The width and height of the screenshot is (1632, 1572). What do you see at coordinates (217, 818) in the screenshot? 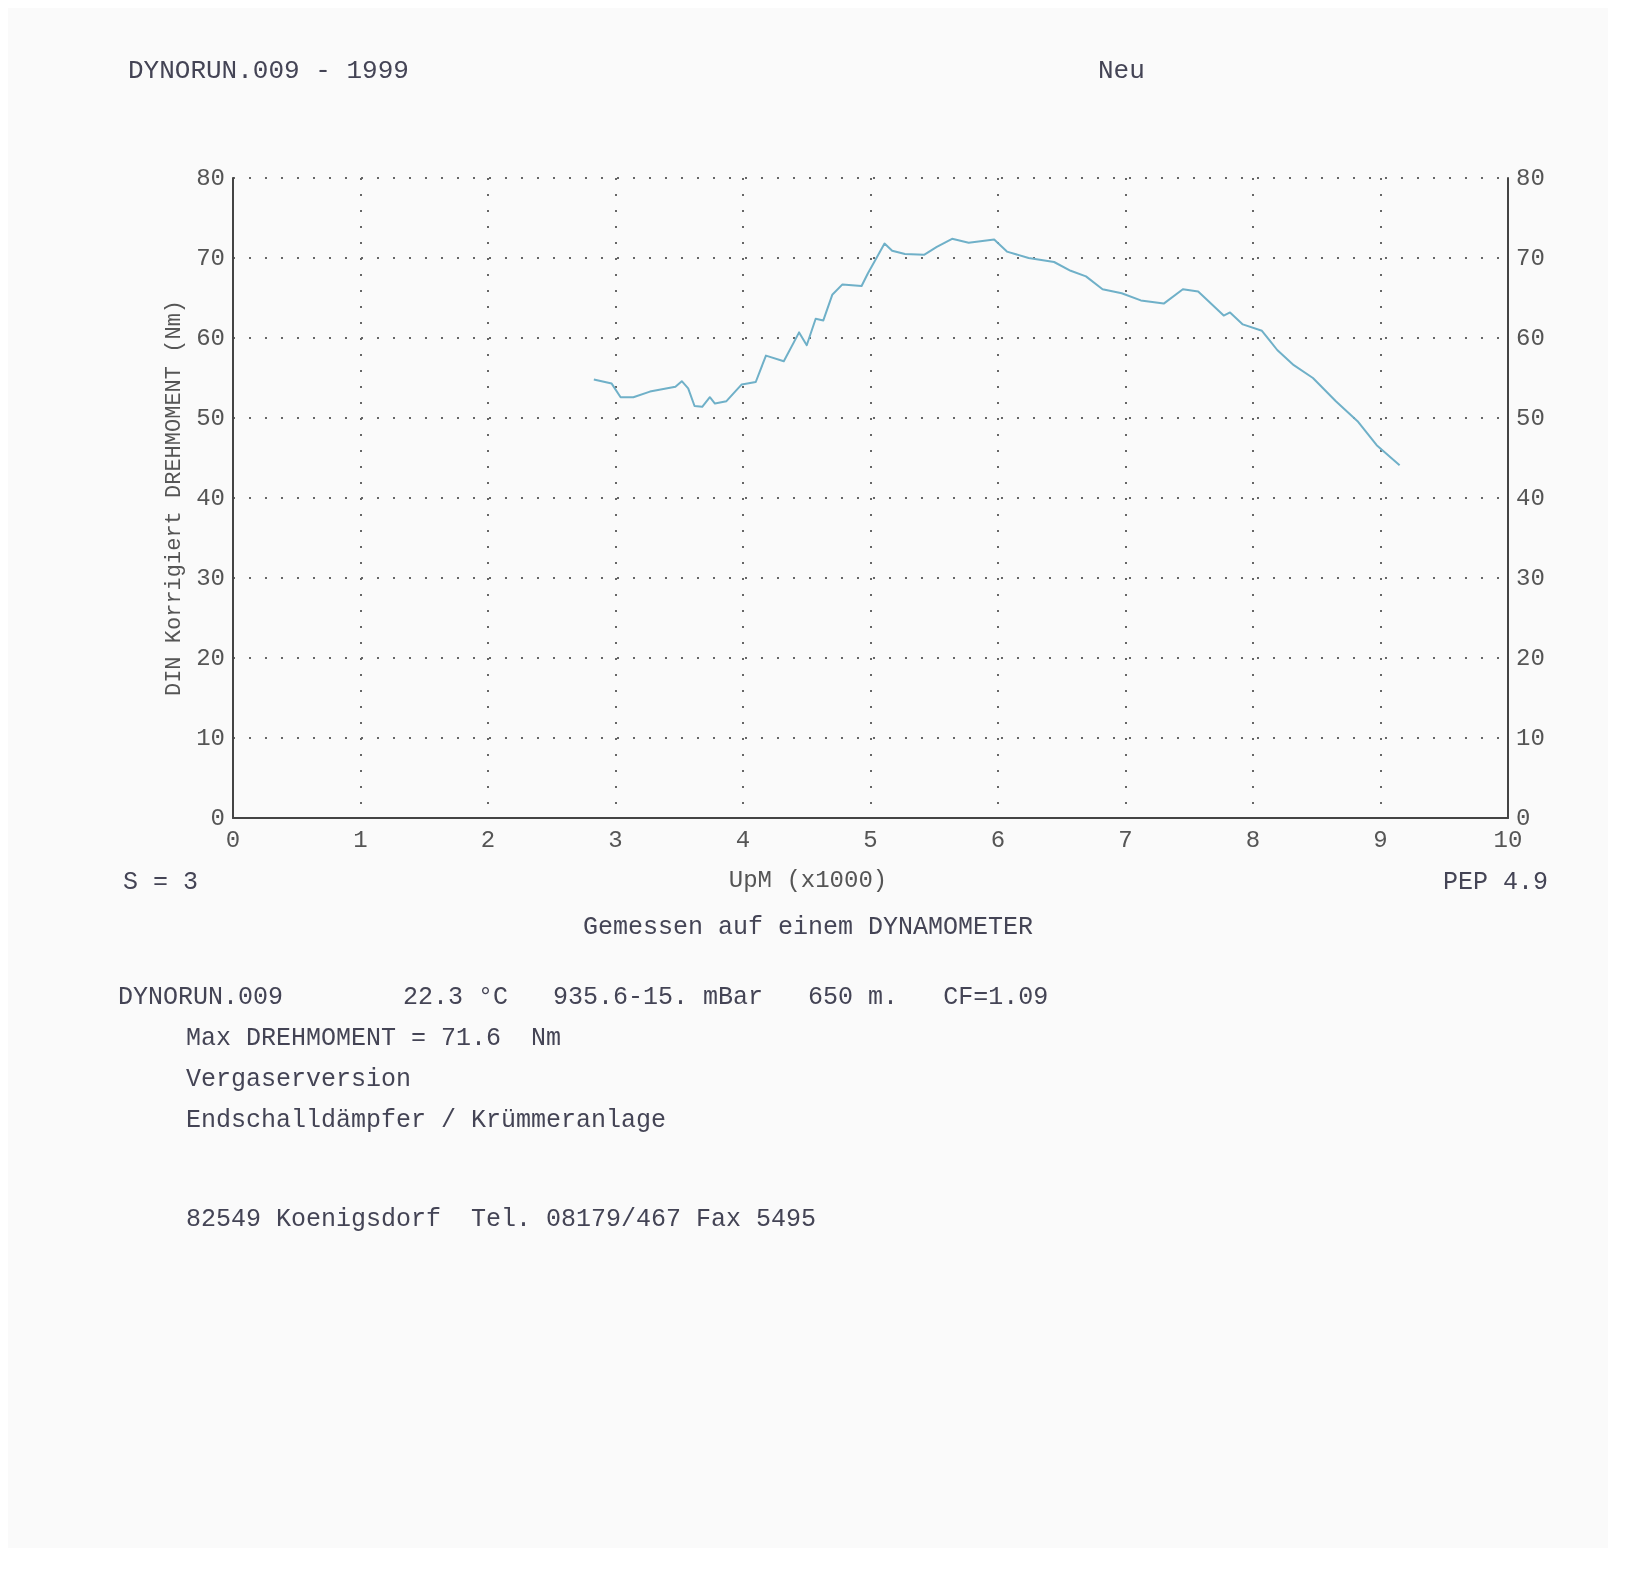
I see `y-tick-label: 0` at bounding box center [217, 818].